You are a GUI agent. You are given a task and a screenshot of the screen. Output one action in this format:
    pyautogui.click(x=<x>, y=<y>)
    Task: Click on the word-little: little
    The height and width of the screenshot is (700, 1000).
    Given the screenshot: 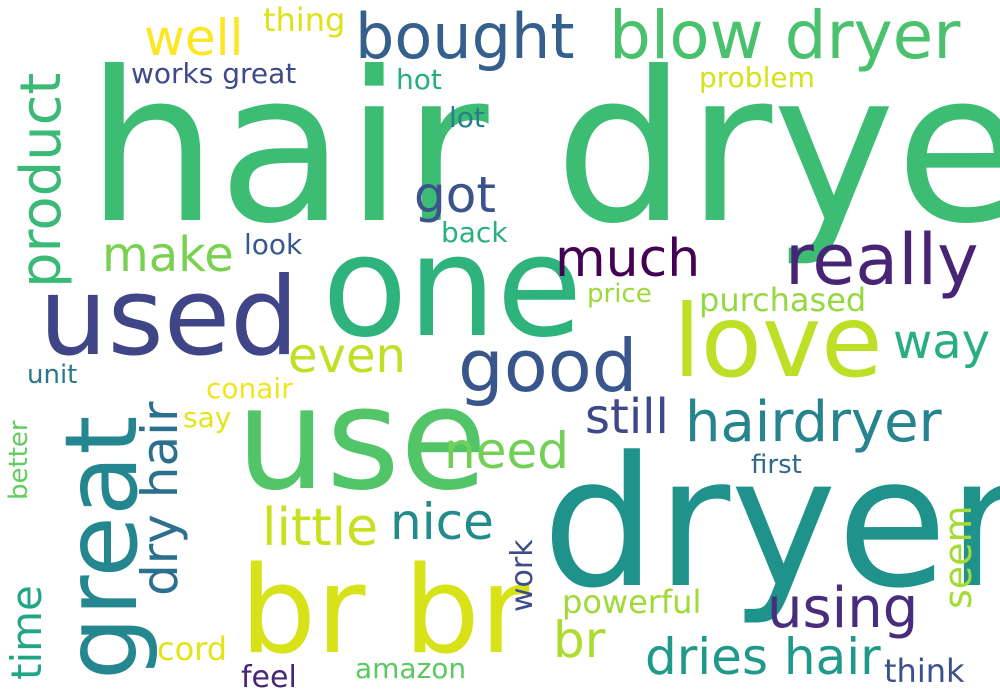 What is the action you would take?
    pyautogui.click(x=320, y=528)
    